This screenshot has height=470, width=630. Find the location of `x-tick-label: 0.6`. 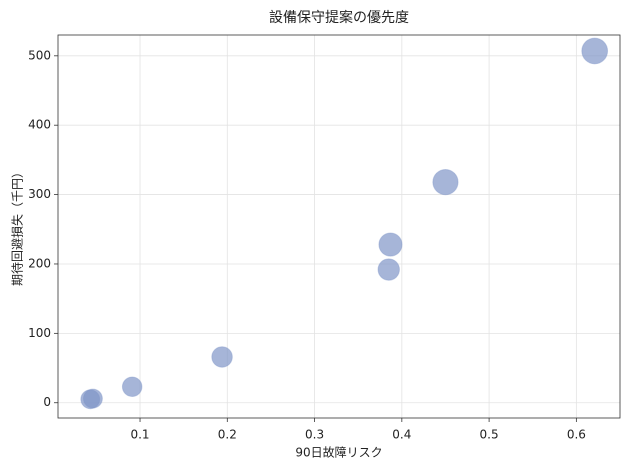

x-tick-label: 0.6 is located at coordinates (576, 435).